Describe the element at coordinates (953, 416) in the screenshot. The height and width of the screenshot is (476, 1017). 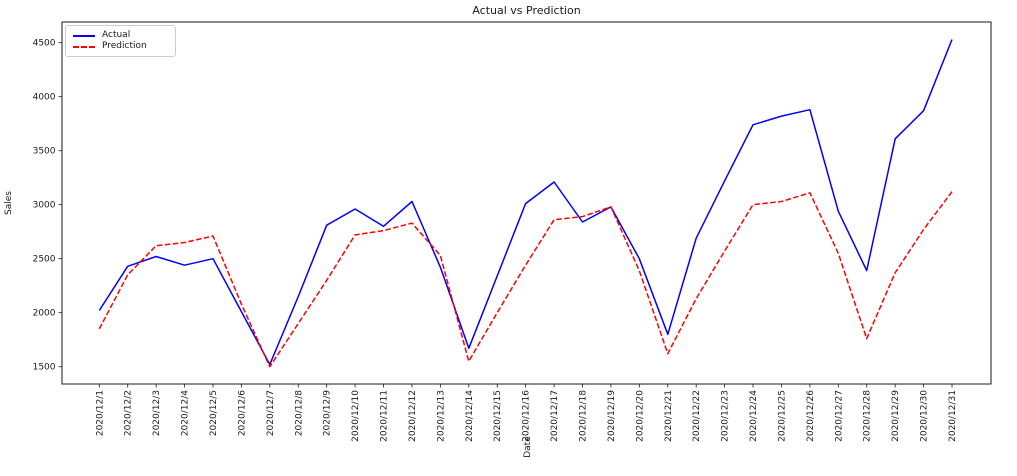
I see `x-tick-label: 2020/12/31` at that location.